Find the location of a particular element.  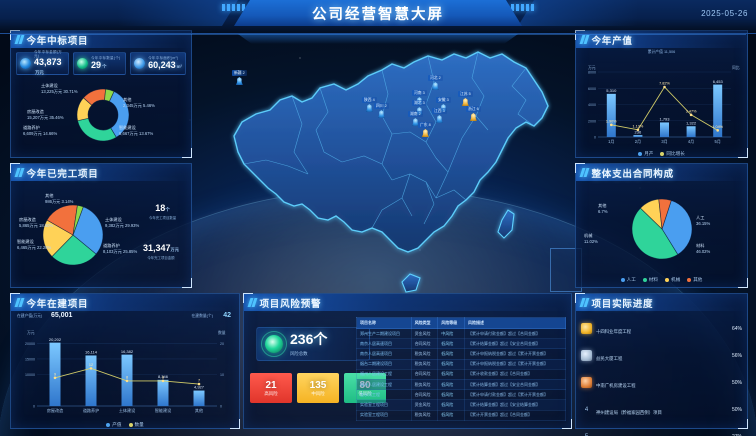

map-marker: 四川 2 is located at coordinates (381, 110).